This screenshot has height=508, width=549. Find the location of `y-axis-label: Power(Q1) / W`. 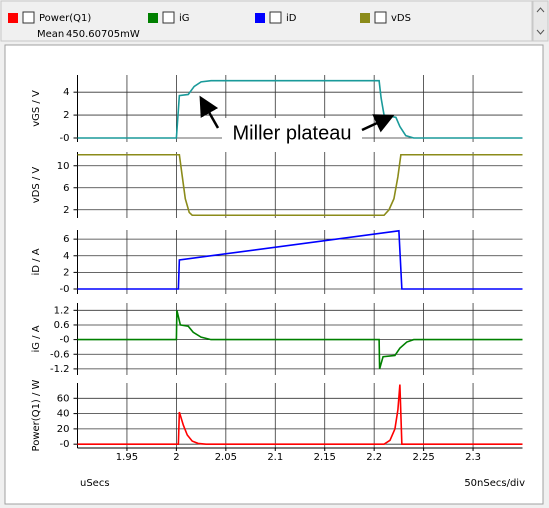

y-axis-label: Power(Q1) / W is located at coordinates (36, 415).